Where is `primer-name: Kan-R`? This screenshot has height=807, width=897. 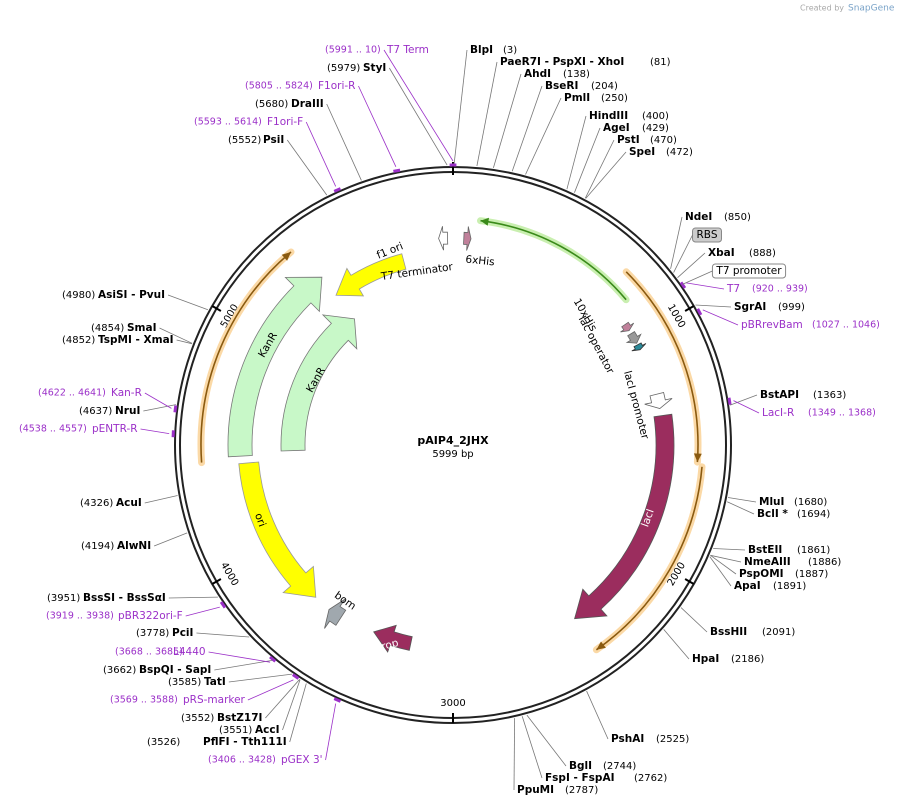
primer-name: Kan-R is located at coordinates (126, 393).